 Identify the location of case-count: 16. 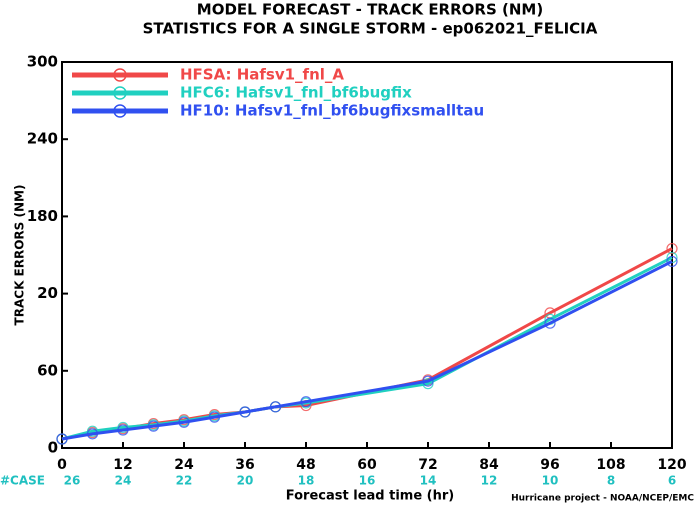
(367, 481).